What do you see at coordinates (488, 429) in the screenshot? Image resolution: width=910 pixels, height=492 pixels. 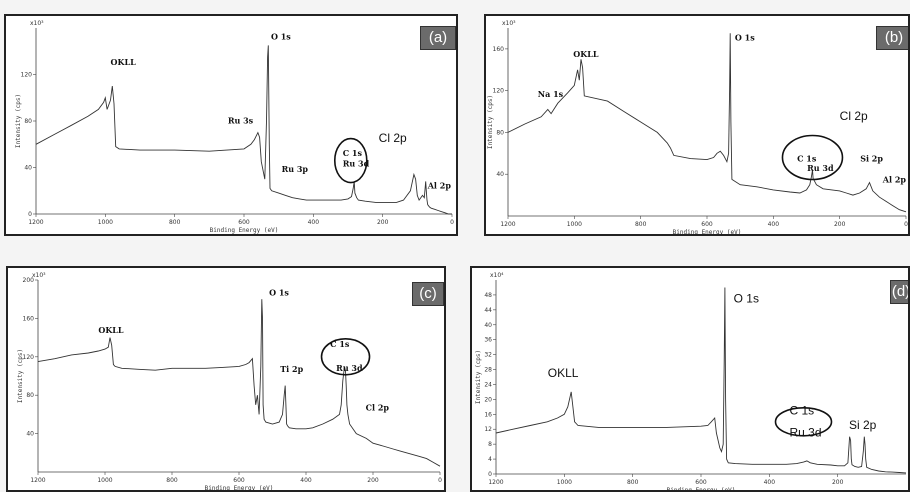 I see `y-tick-label: 12` at bounding box center [488, 429].